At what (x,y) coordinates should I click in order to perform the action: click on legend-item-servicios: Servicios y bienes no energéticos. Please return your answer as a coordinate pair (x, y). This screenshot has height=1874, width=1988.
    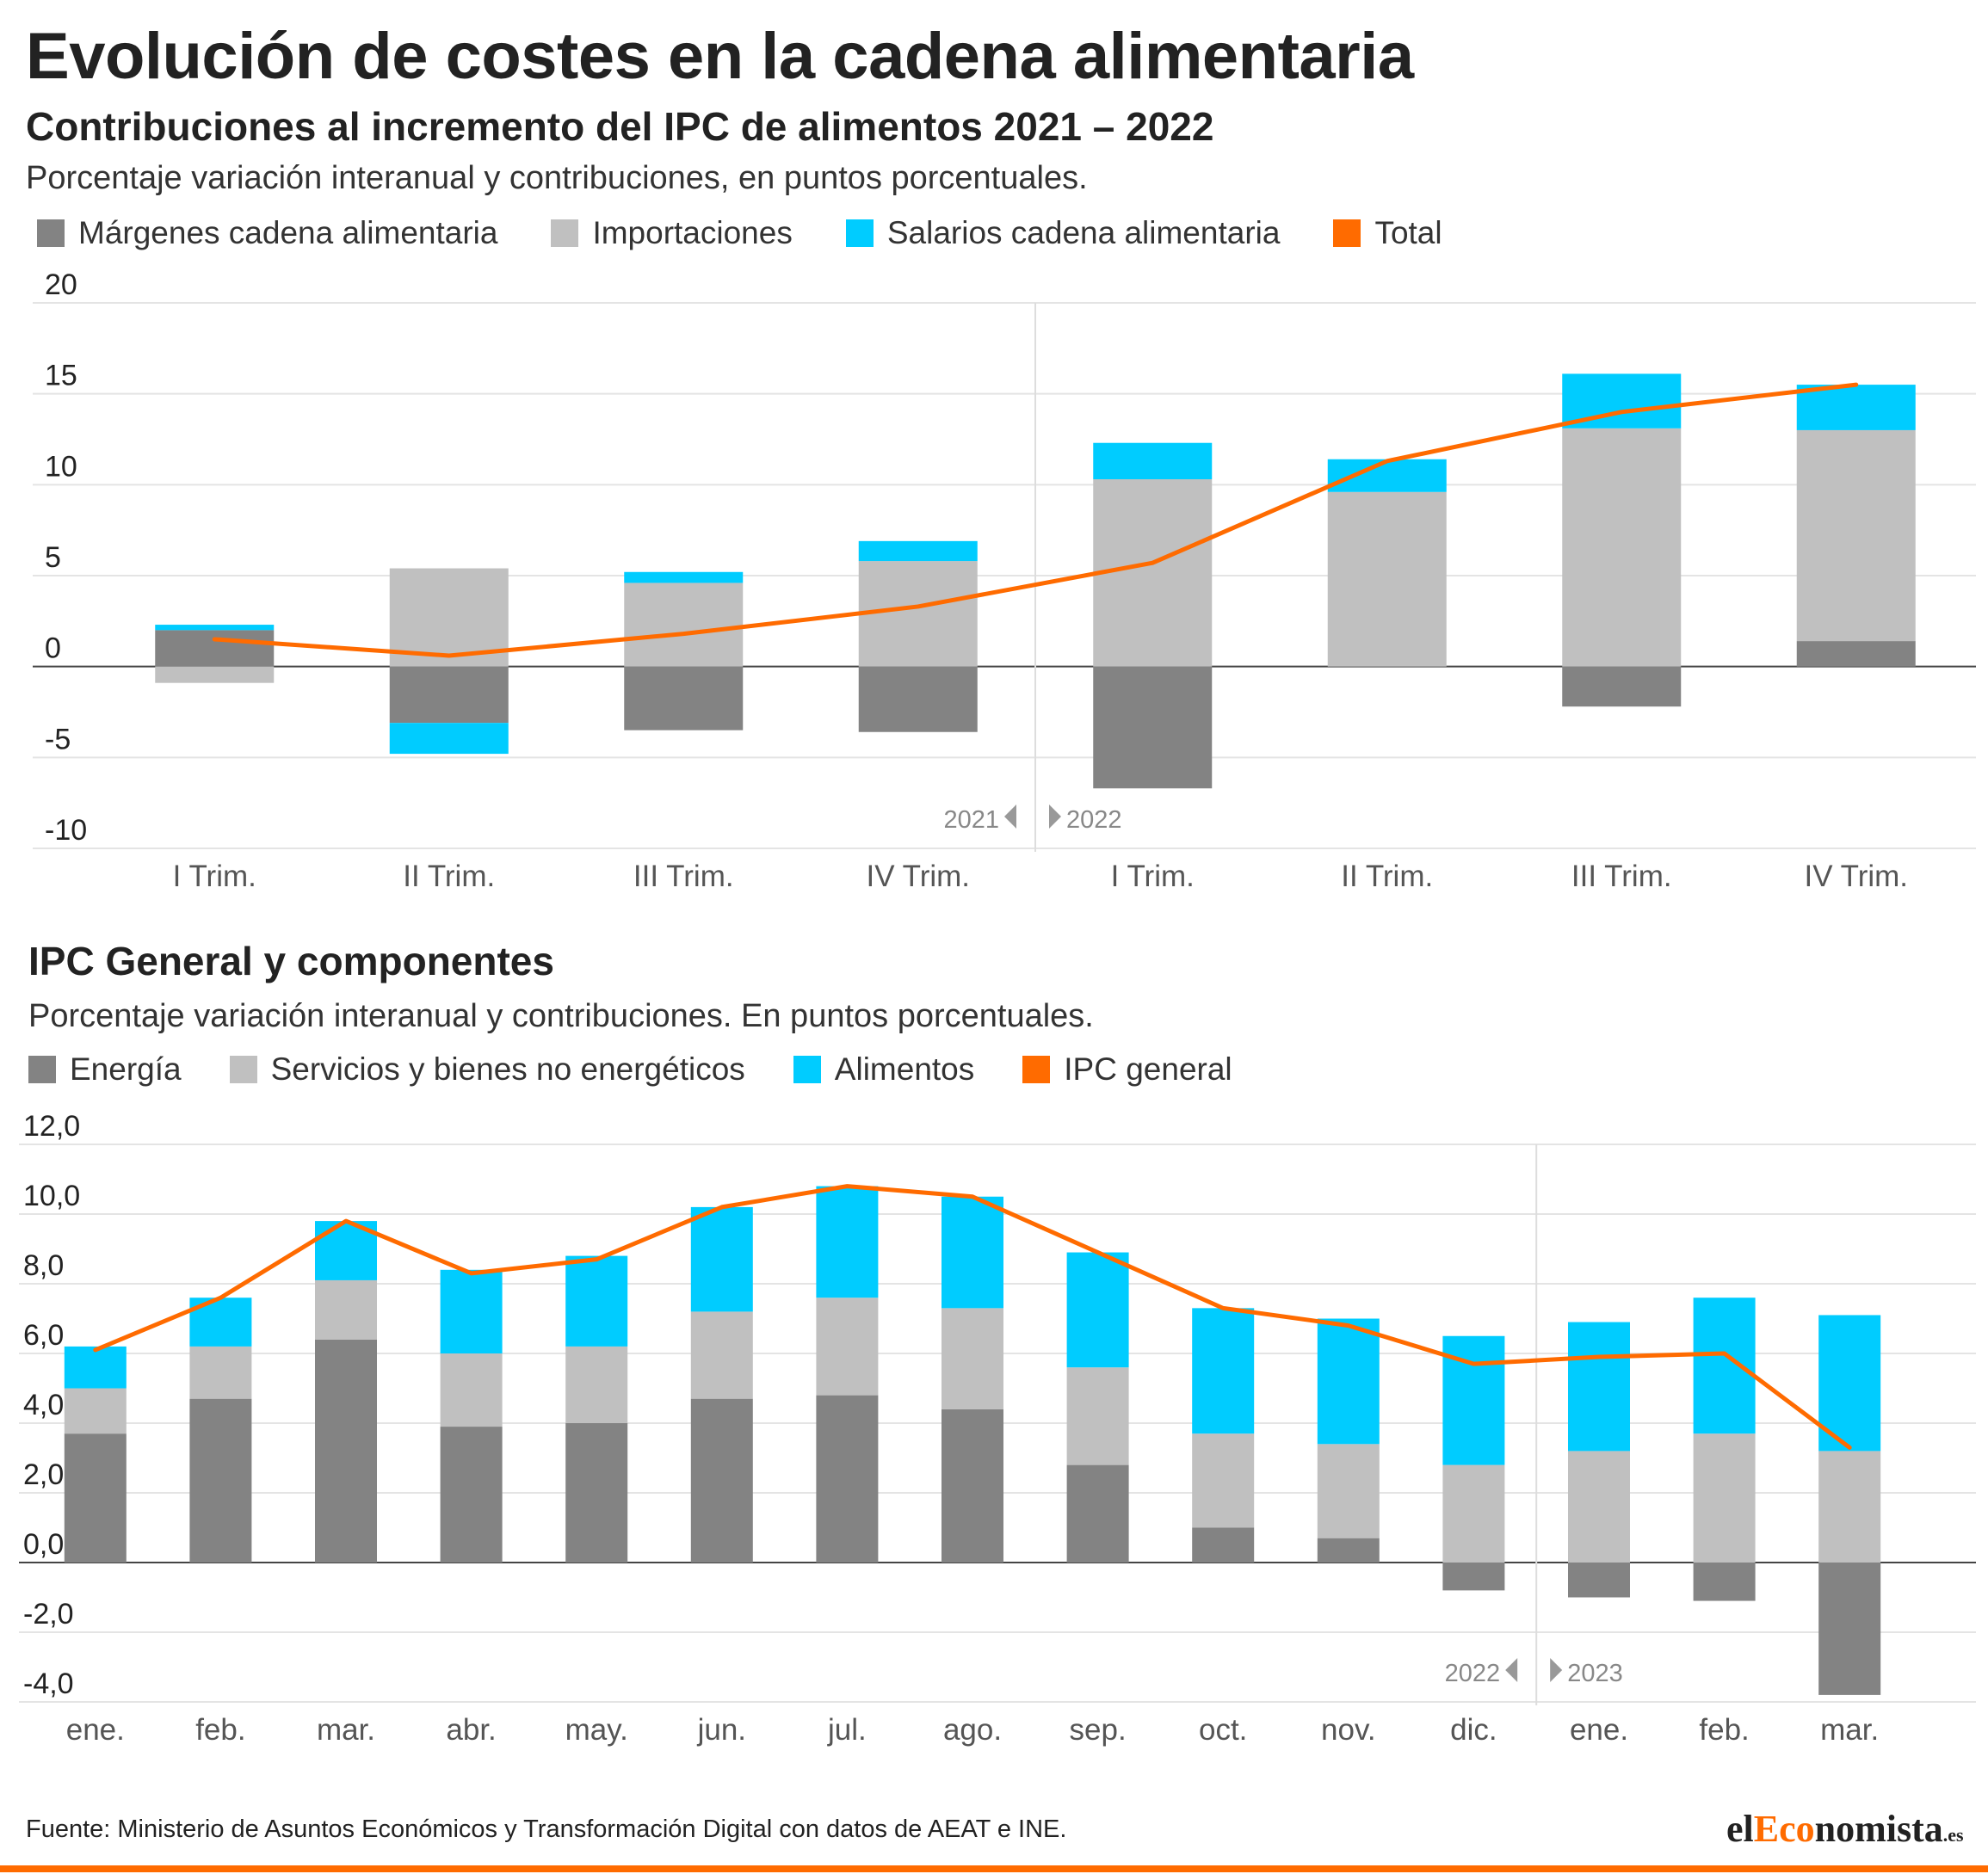
    Looking at the image, I should click on (487, 1069).